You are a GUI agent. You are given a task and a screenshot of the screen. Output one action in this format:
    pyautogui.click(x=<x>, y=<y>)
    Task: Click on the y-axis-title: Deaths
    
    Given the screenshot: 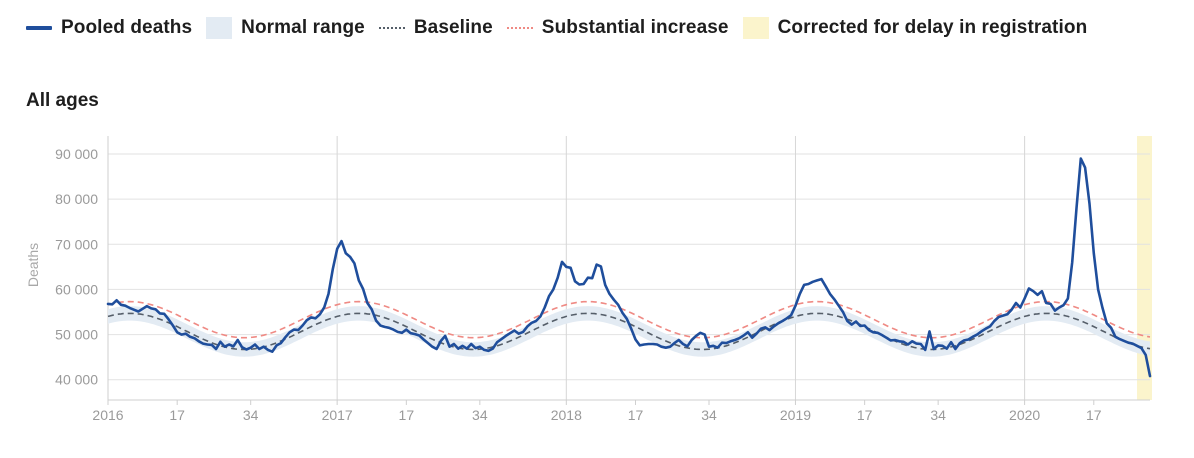 What is the action you would take?
    pyautogui.click(x=33, y=265)
    